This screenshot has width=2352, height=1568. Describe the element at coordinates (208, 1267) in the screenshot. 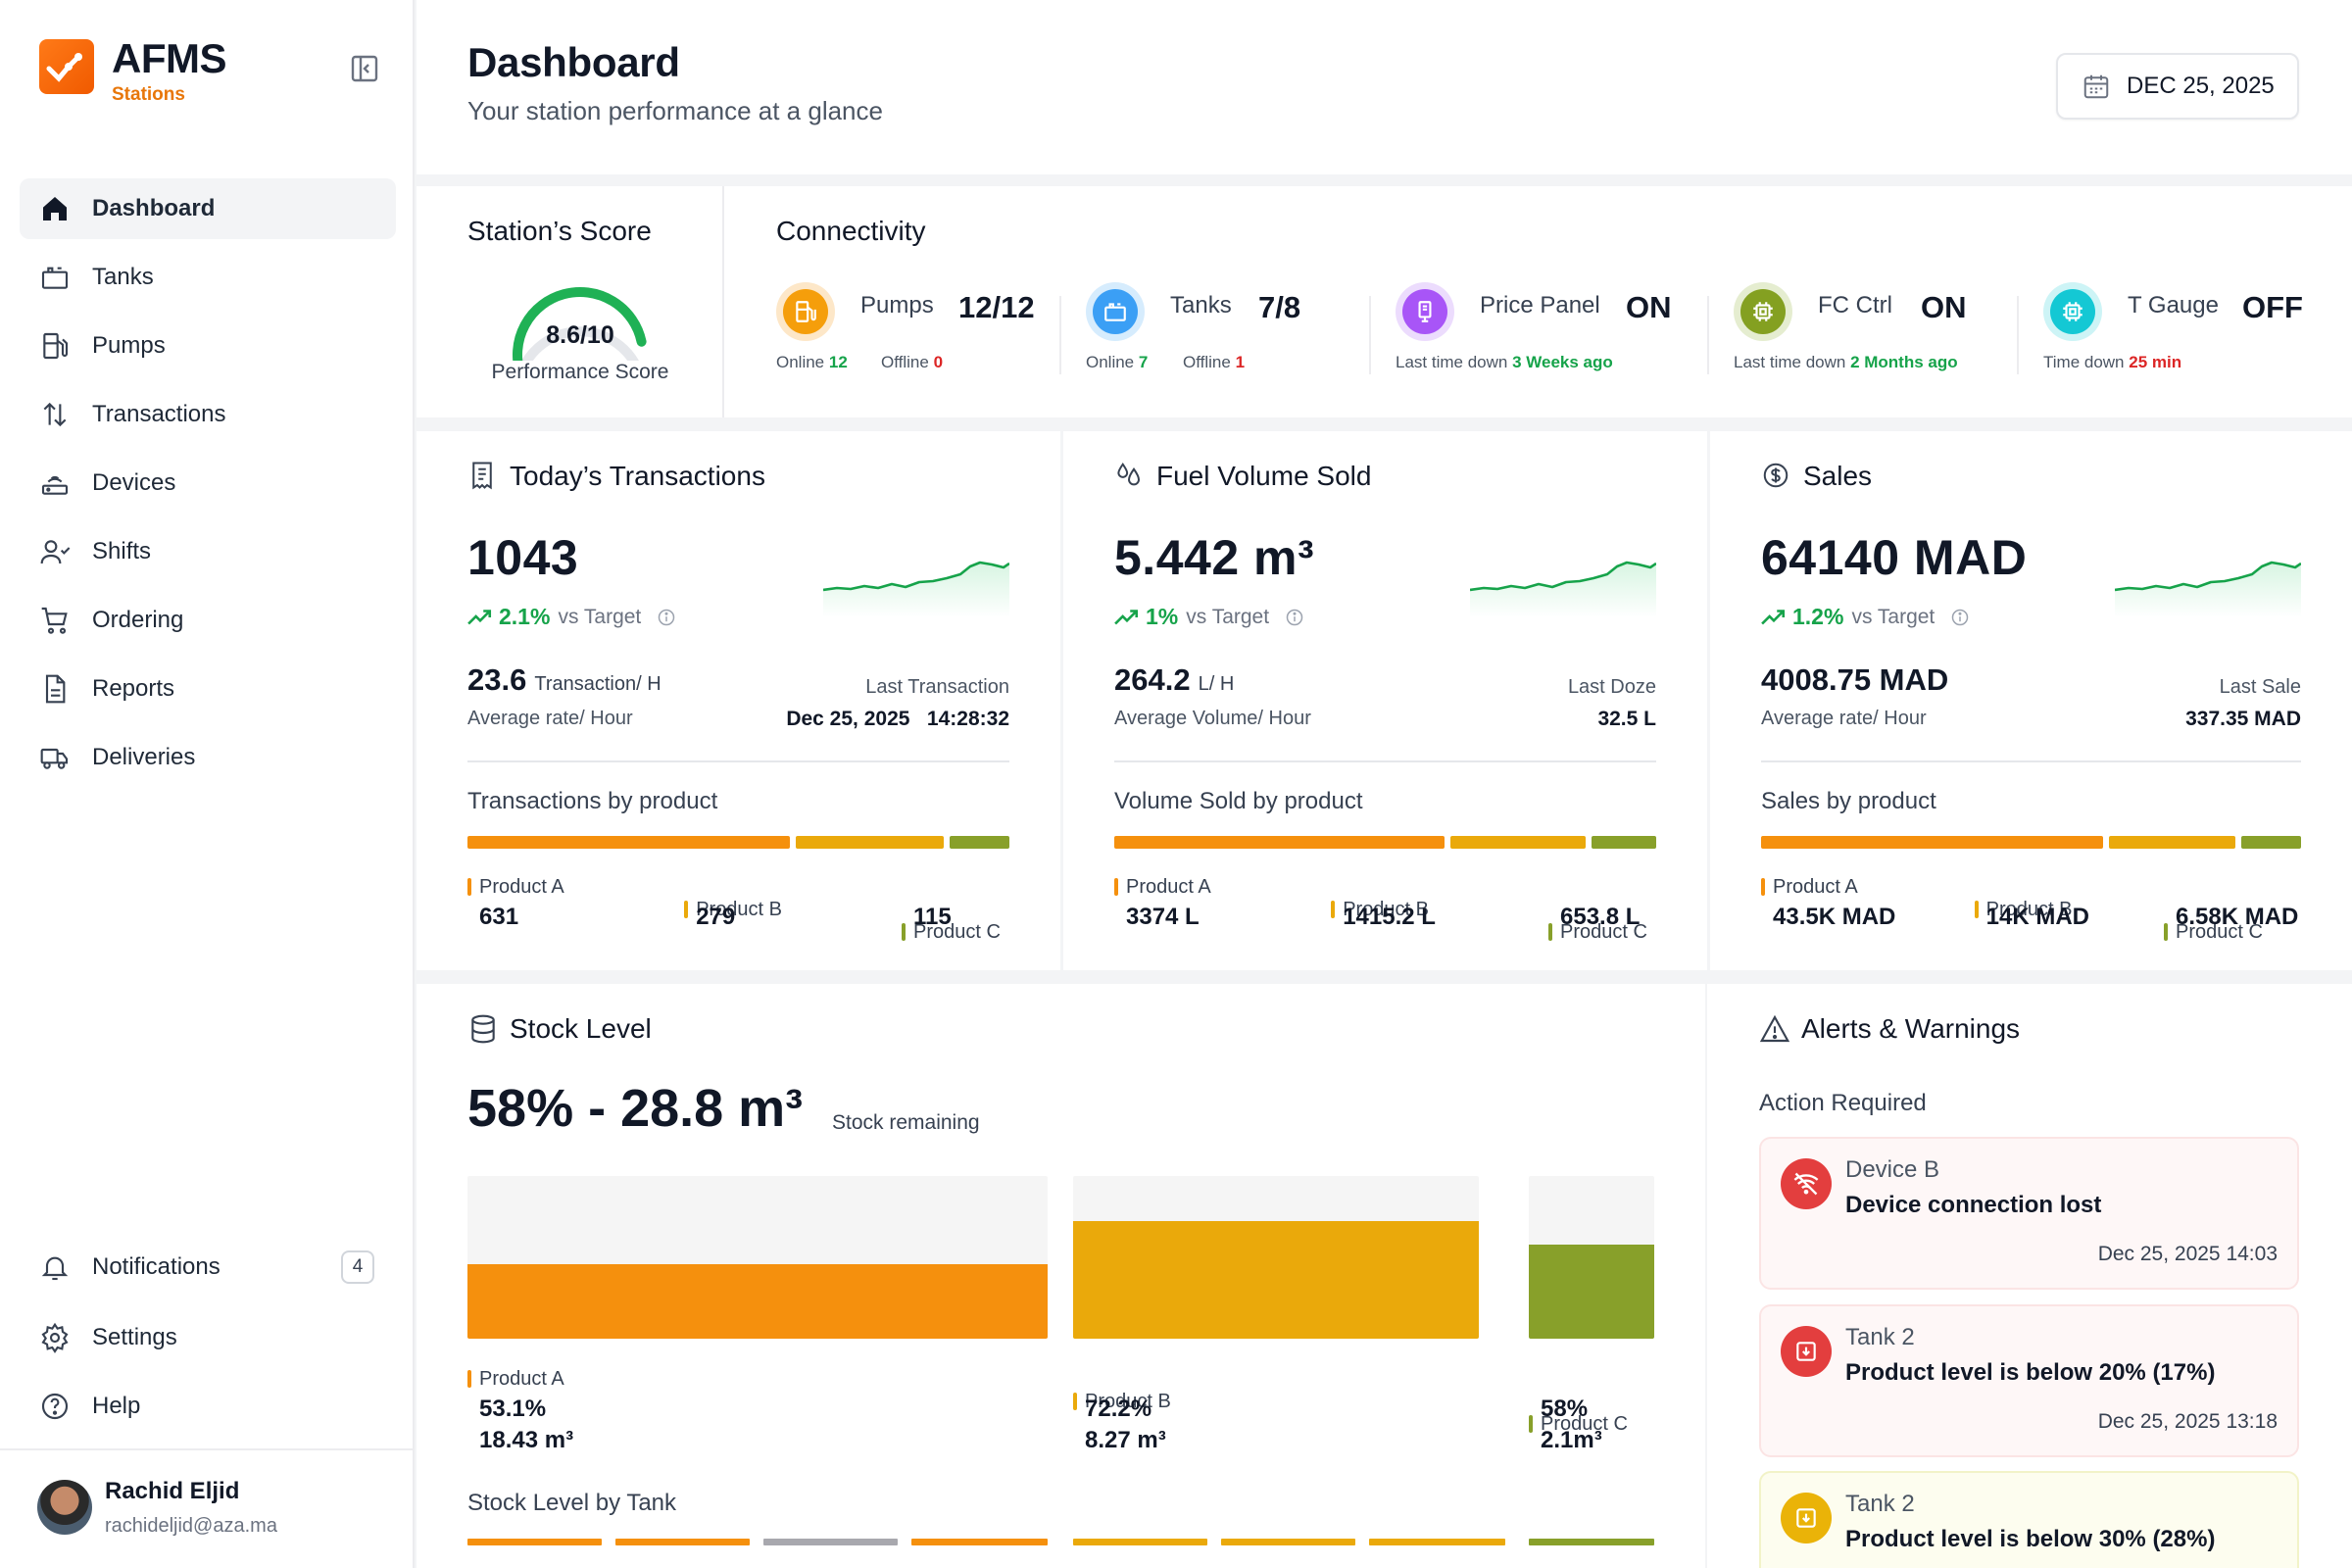

I see `sidebar-item-notifications: Notifications 4` at that location.